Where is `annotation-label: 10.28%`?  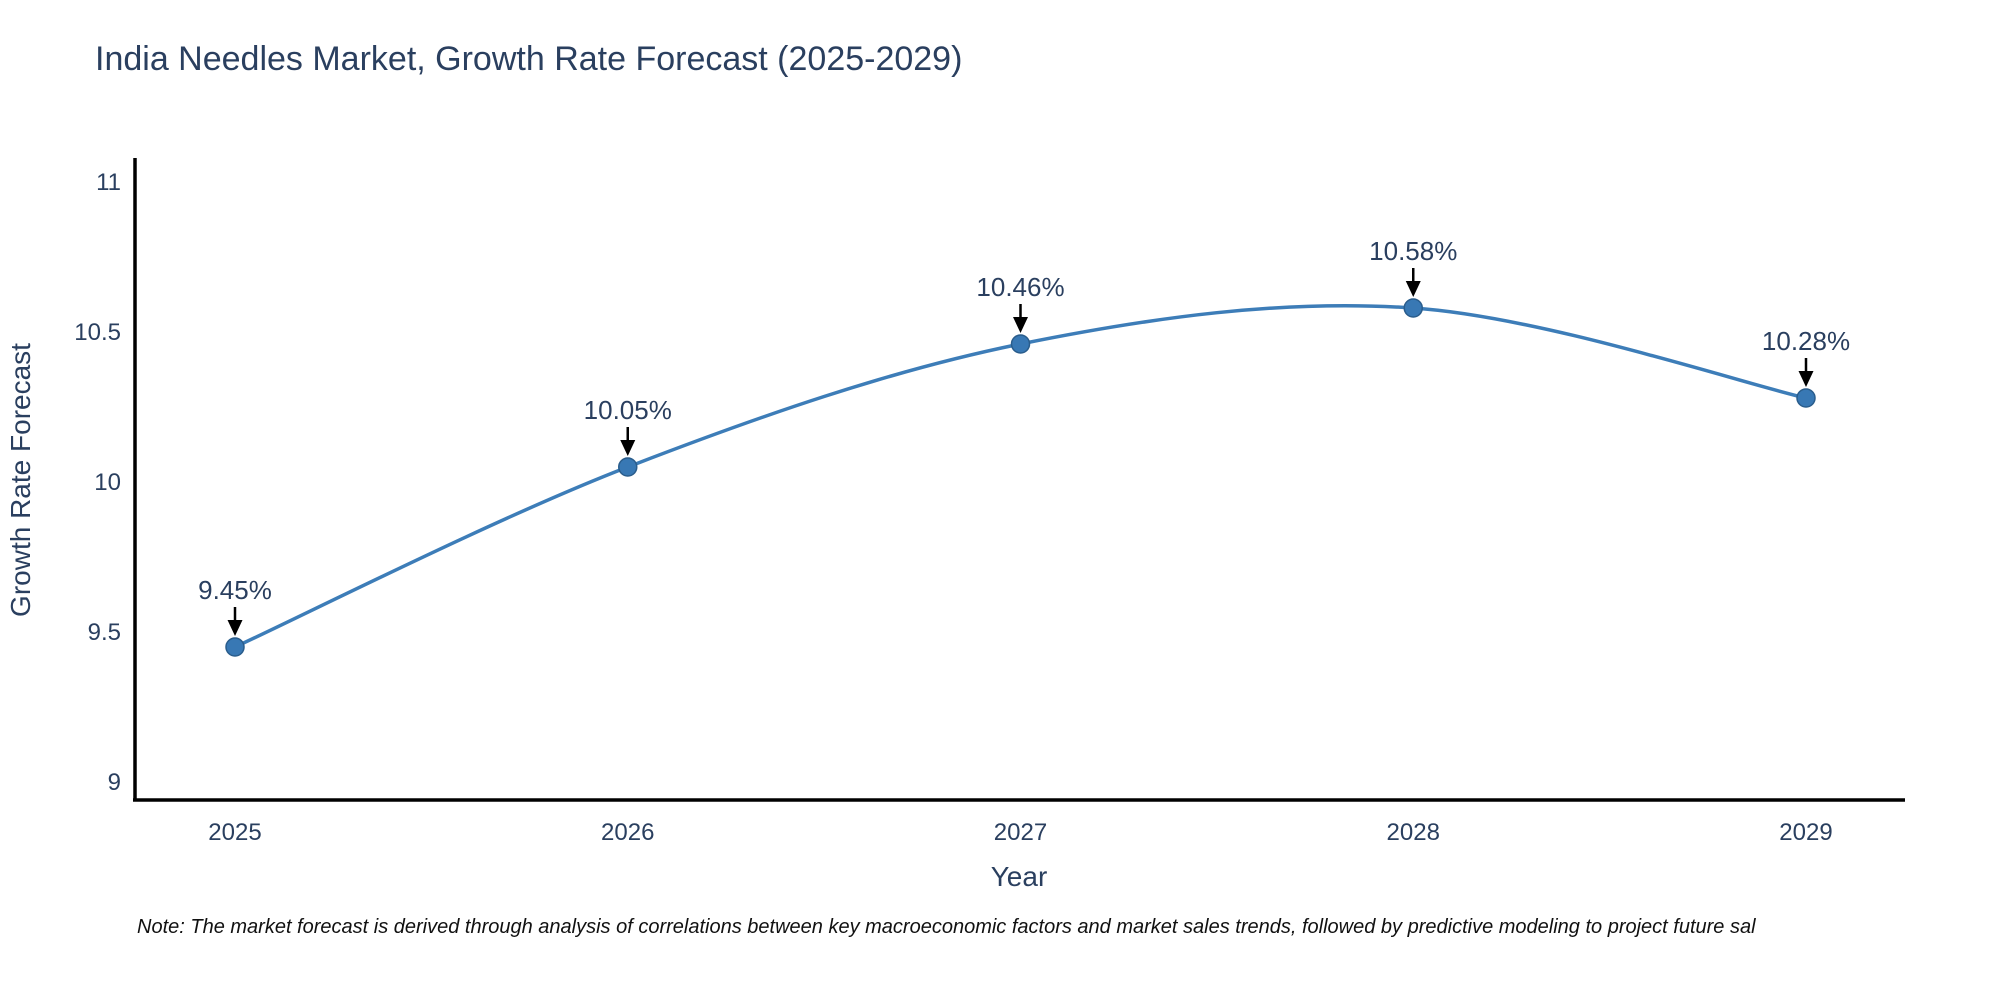
annotation-label: 10.28% is located at coordinates (1806, 341).